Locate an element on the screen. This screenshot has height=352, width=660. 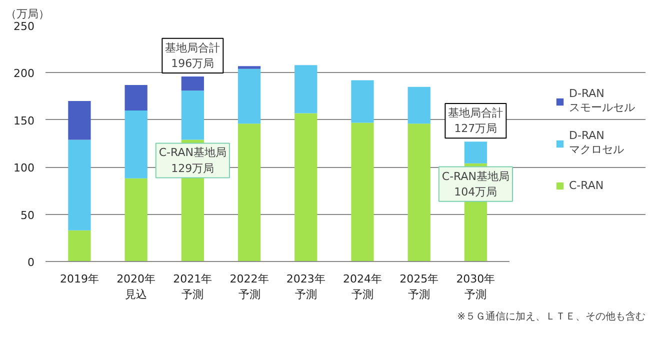
x-tick-label: 2025年予測 is located at coordinates (419, 287).